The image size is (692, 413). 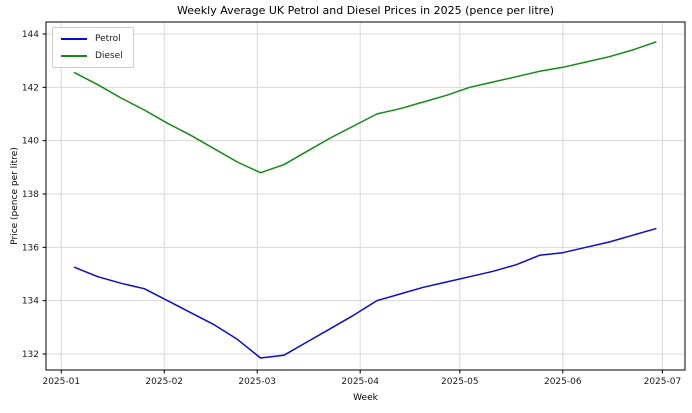 I want to click on x-tick-label: 2025-07, so click(x=663, y=382).